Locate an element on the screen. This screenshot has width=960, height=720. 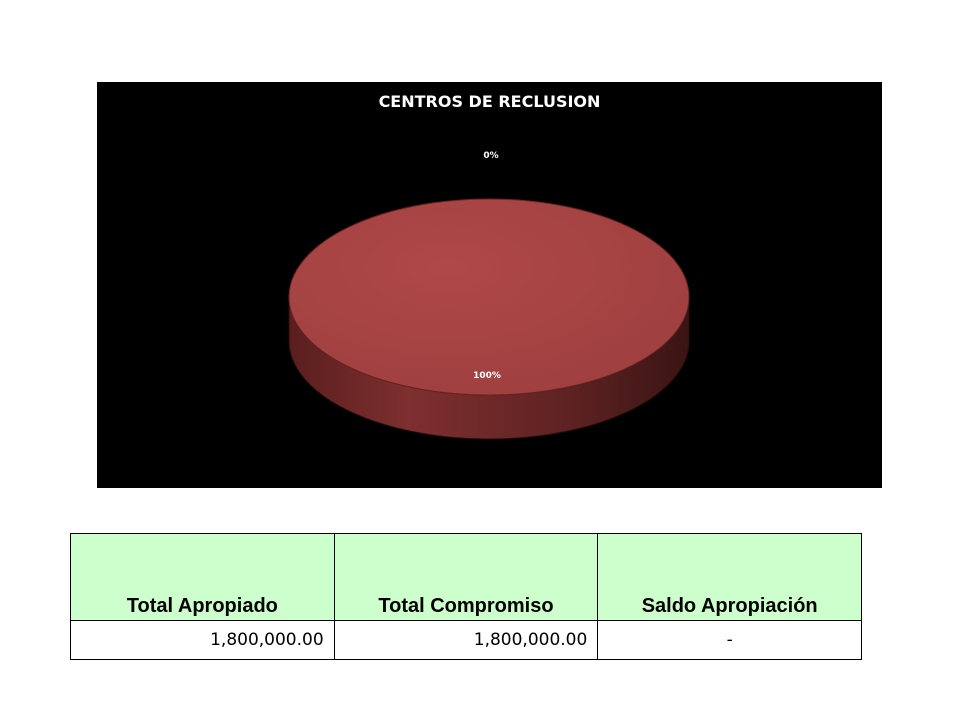
data-label-0: 0% is located at coordinates (490, 156).